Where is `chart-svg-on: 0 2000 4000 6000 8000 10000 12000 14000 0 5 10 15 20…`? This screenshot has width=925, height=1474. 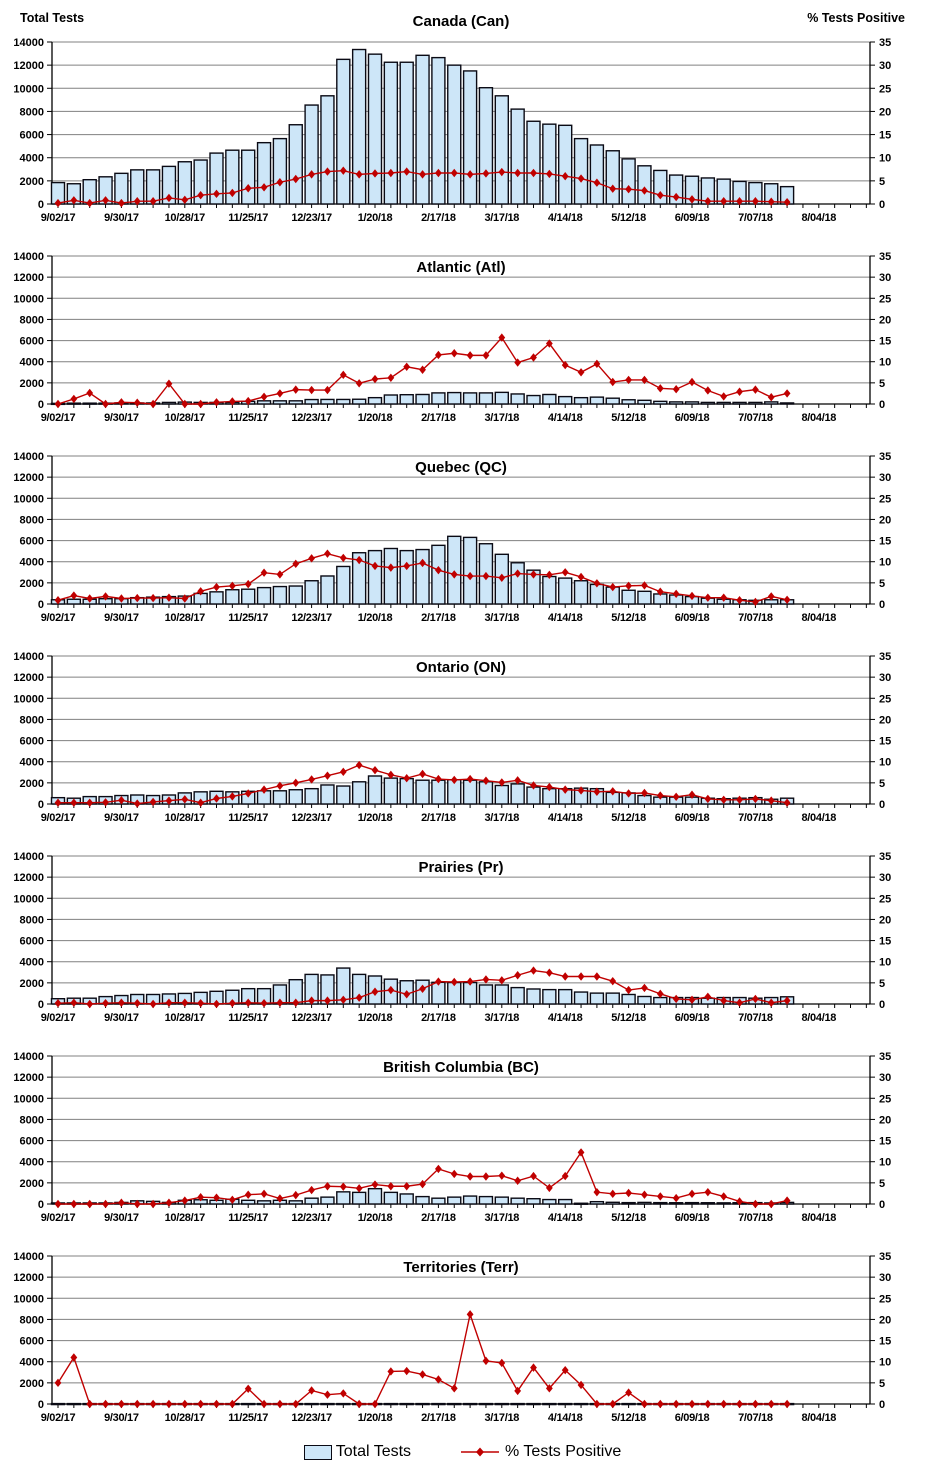
chart-svg-on: 0 2000 4000 6000 8000 10000 12000 14000 0 5 10 15 20… is located at coordinates (452, 737).